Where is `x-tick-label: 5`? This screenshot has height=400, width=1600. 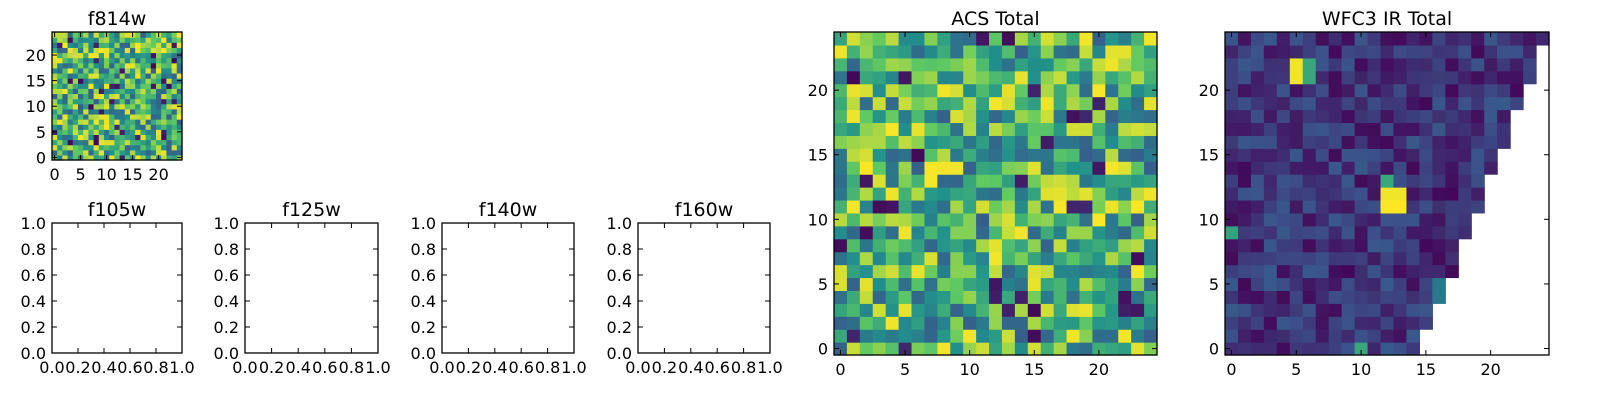
x-tick-label: 5 is located at coordinates (1296, 369).